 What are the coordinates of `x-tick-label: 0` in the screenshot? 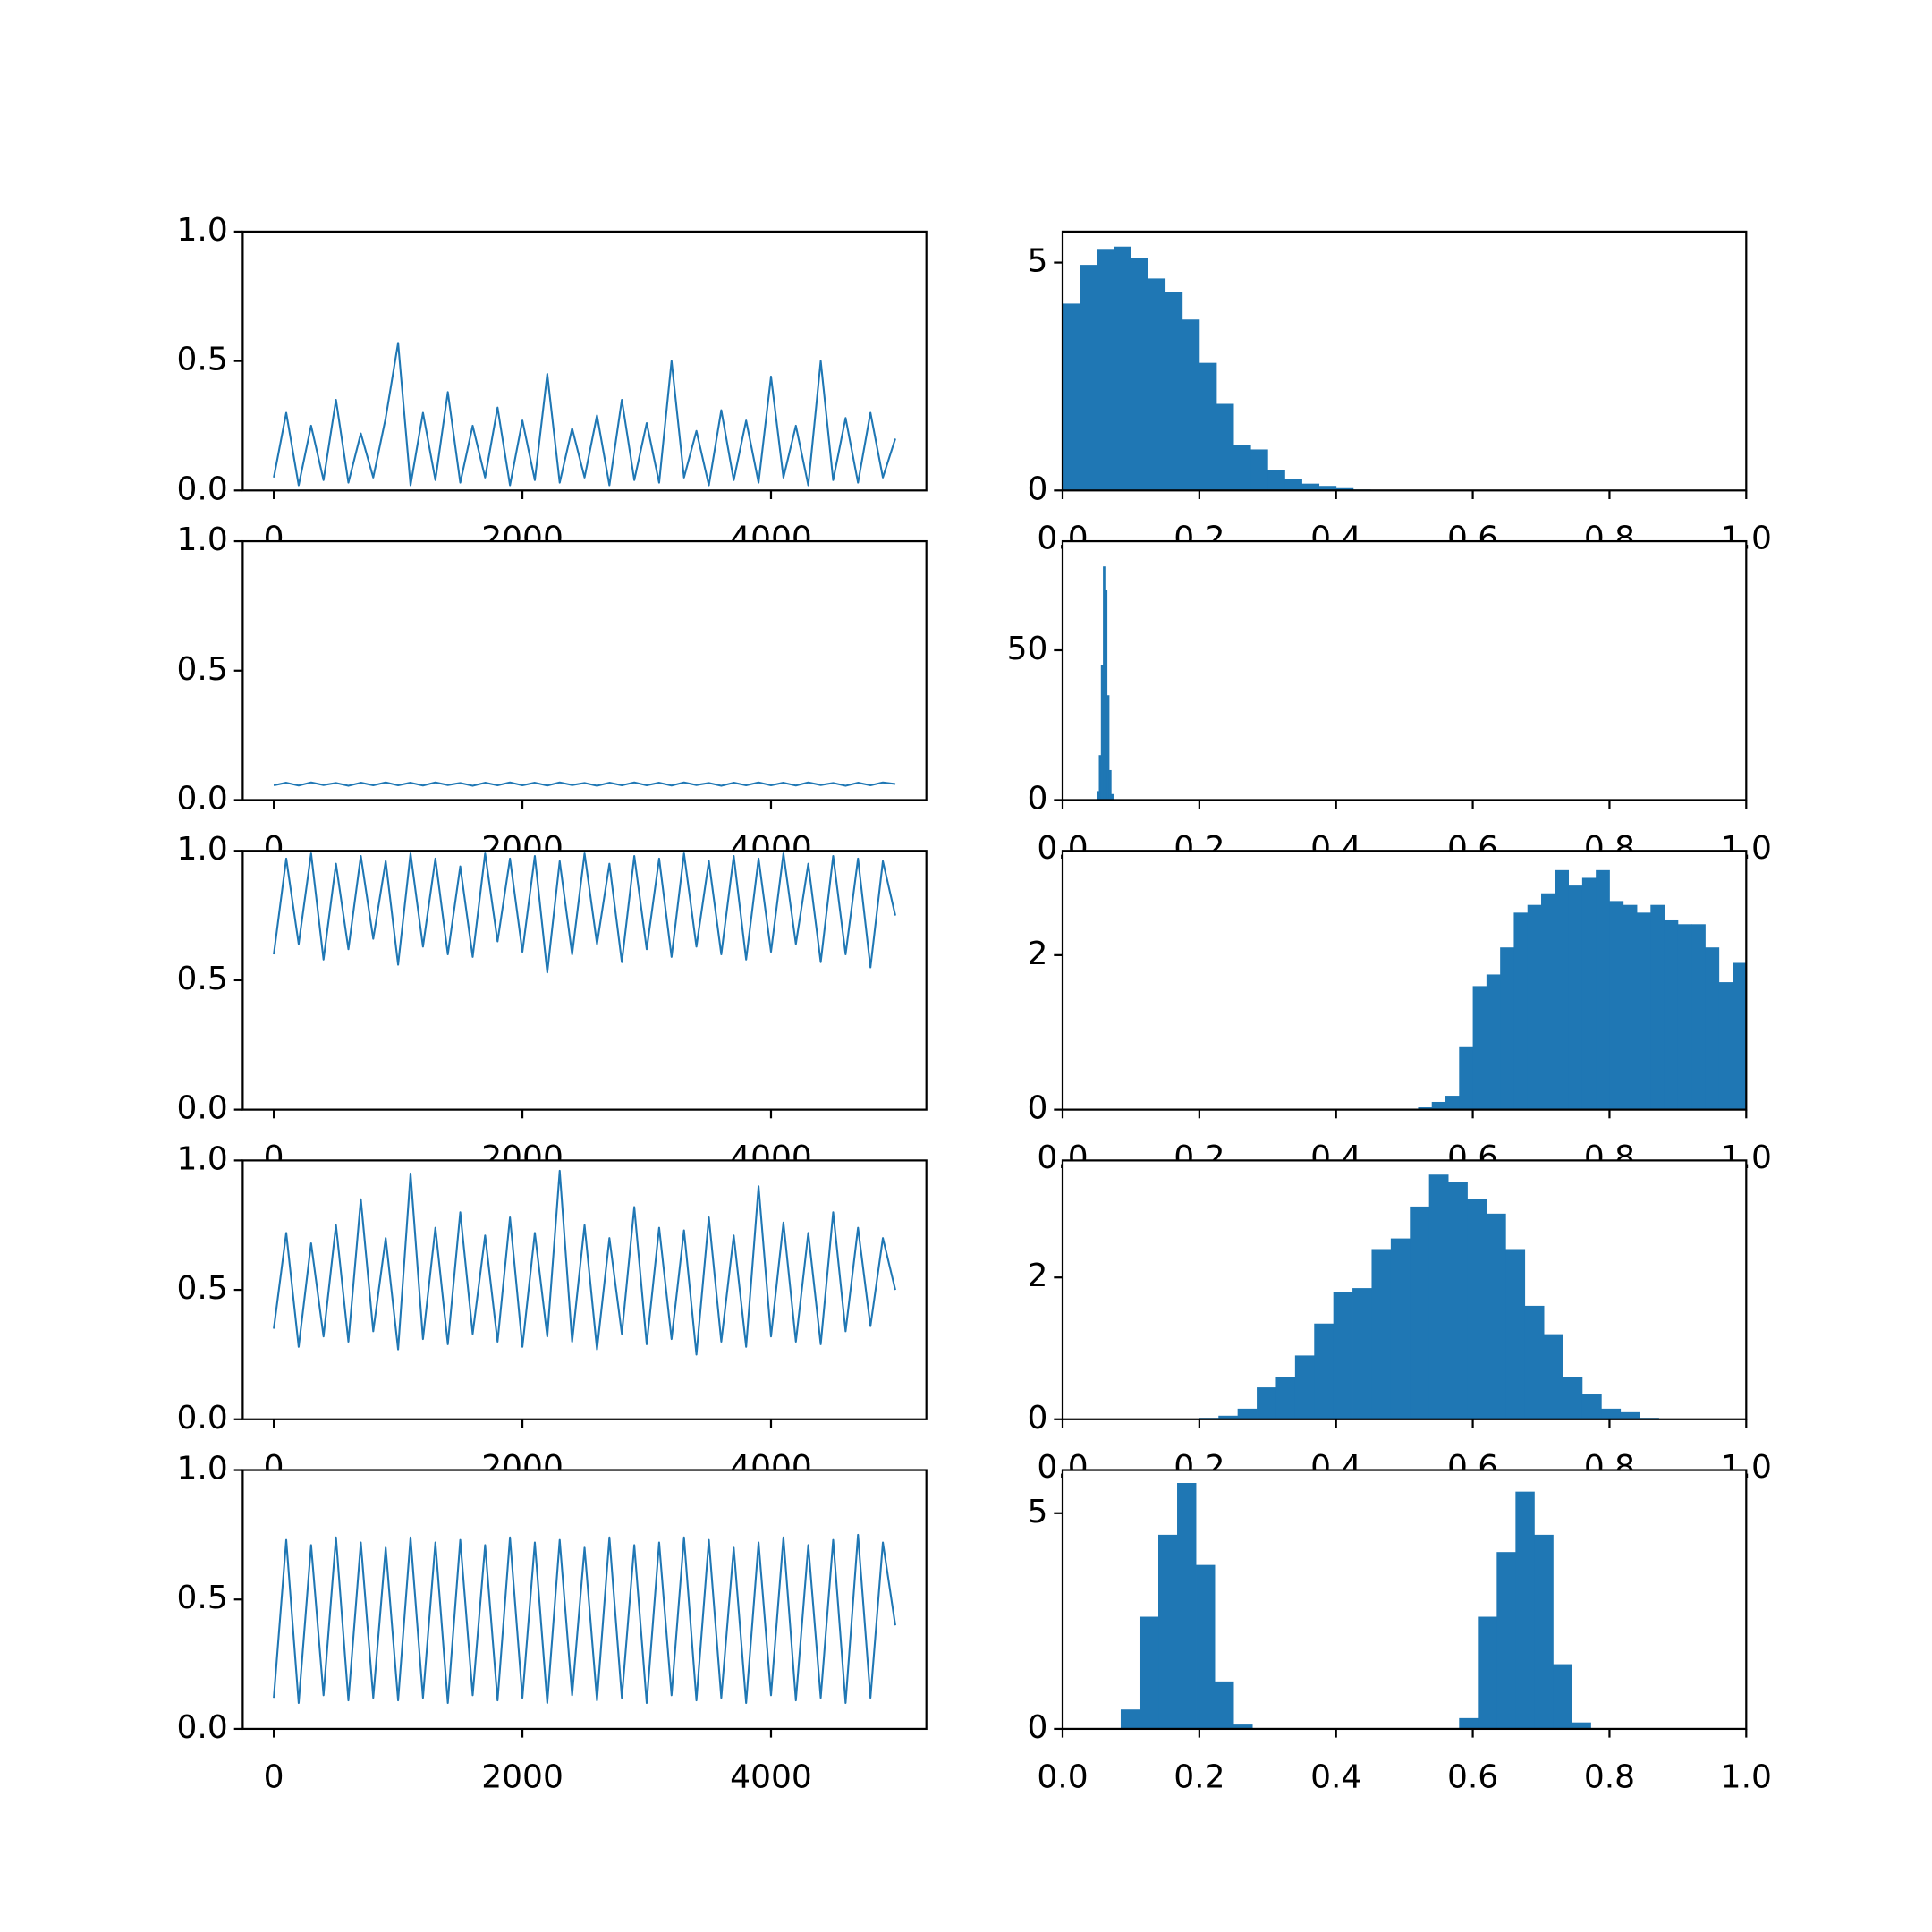 It's located at (274, 1776).